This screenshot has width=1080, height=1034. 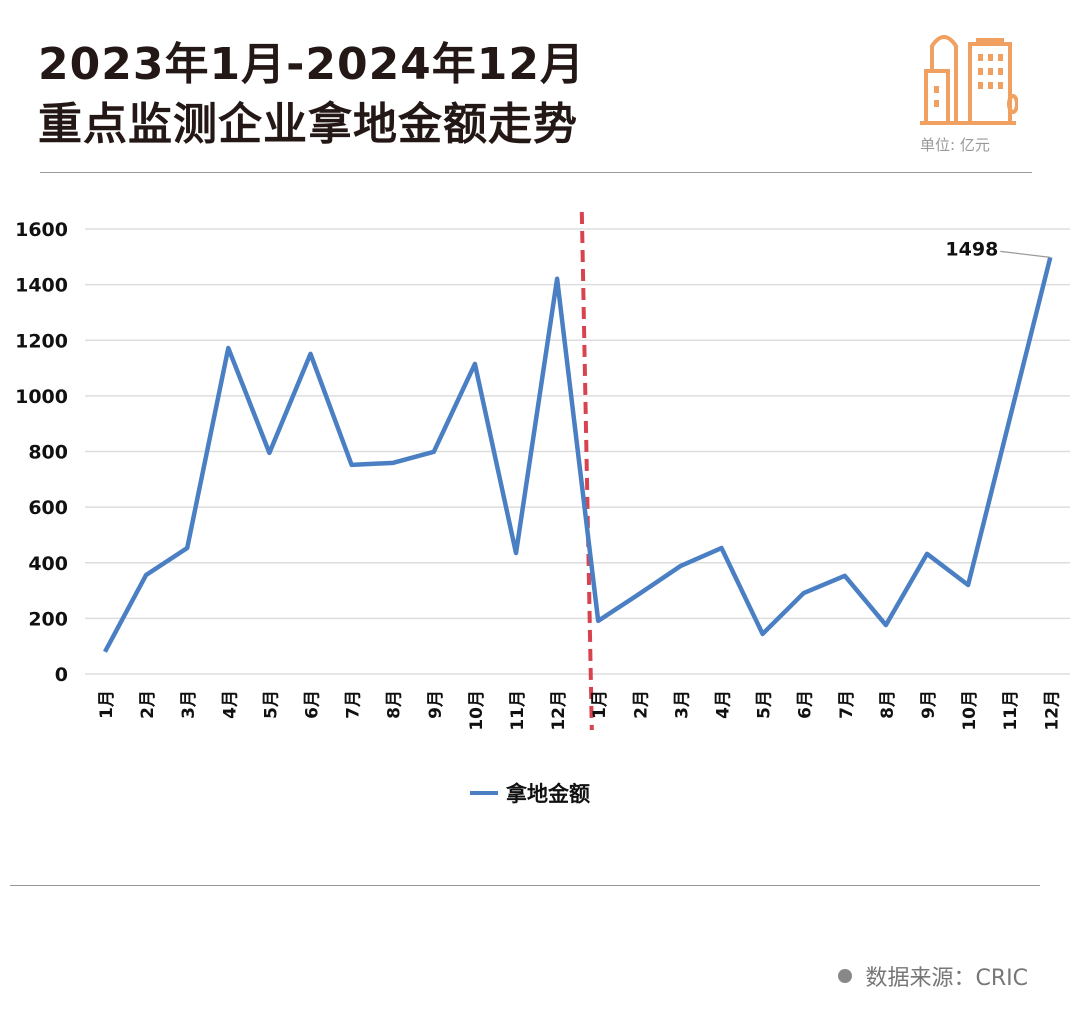 What do you see at coordinates (971, 249) in the screenshot?
I see `data-label: 1498` at bounding box center [971, 249].